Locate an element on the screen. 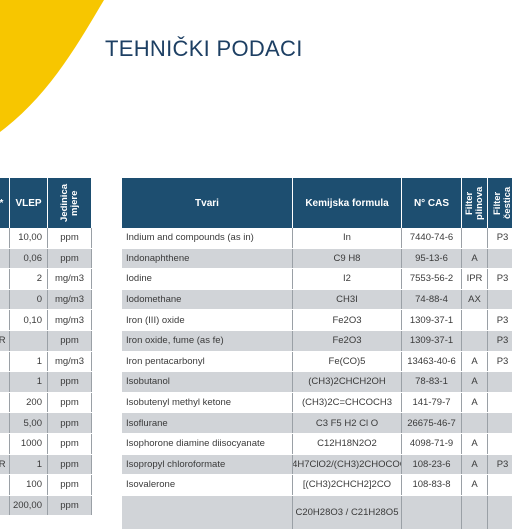 The width and height of the screenshot is (512, 529). header-text: Tvari is located at coordinates (207, 203).